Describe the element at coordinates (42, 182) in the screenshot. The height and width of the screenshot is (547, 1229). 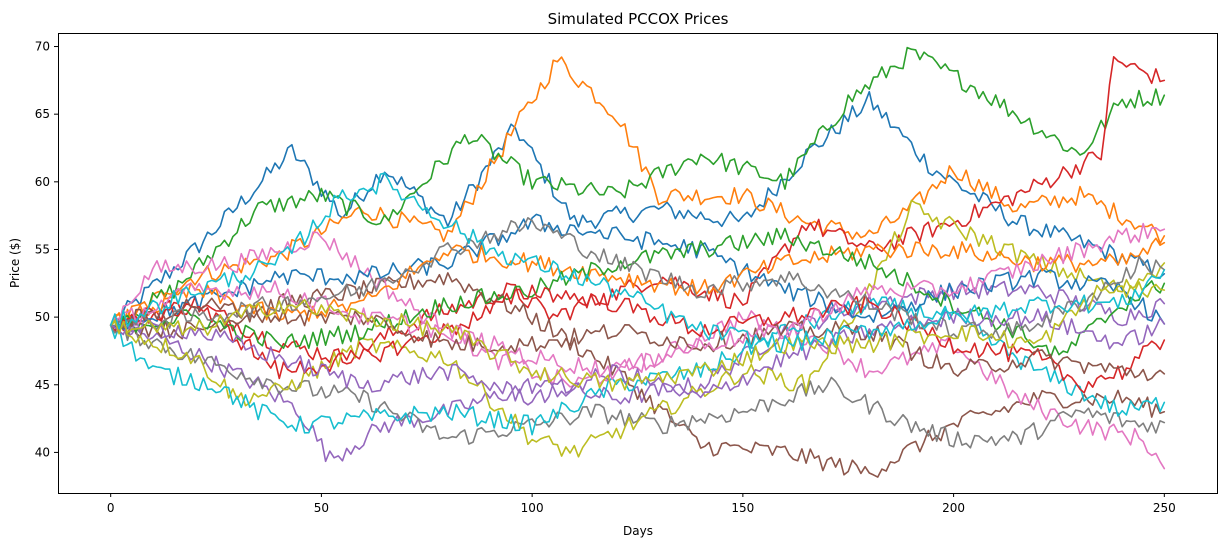
I see `y-tick-label: 60` at that location.